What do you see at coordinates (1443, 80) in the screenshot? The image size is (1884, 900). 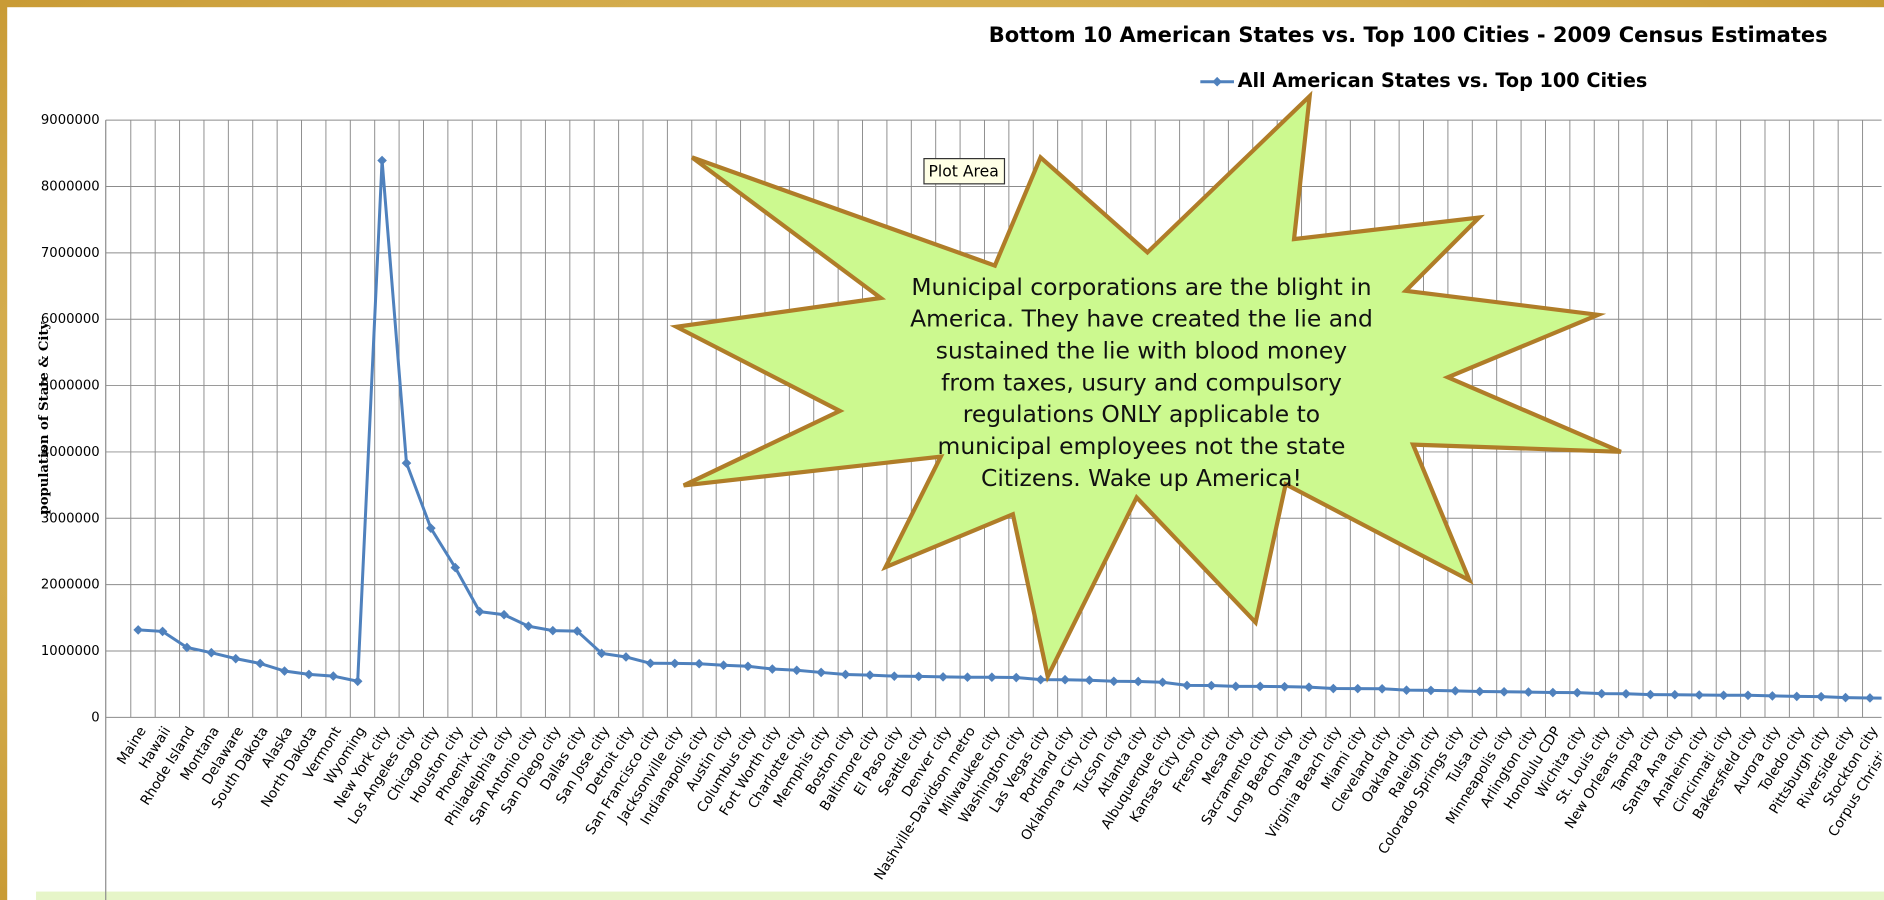 I see `legend-label: All American States vs. Top 100 Cities` at bounding box center [1443, 80].